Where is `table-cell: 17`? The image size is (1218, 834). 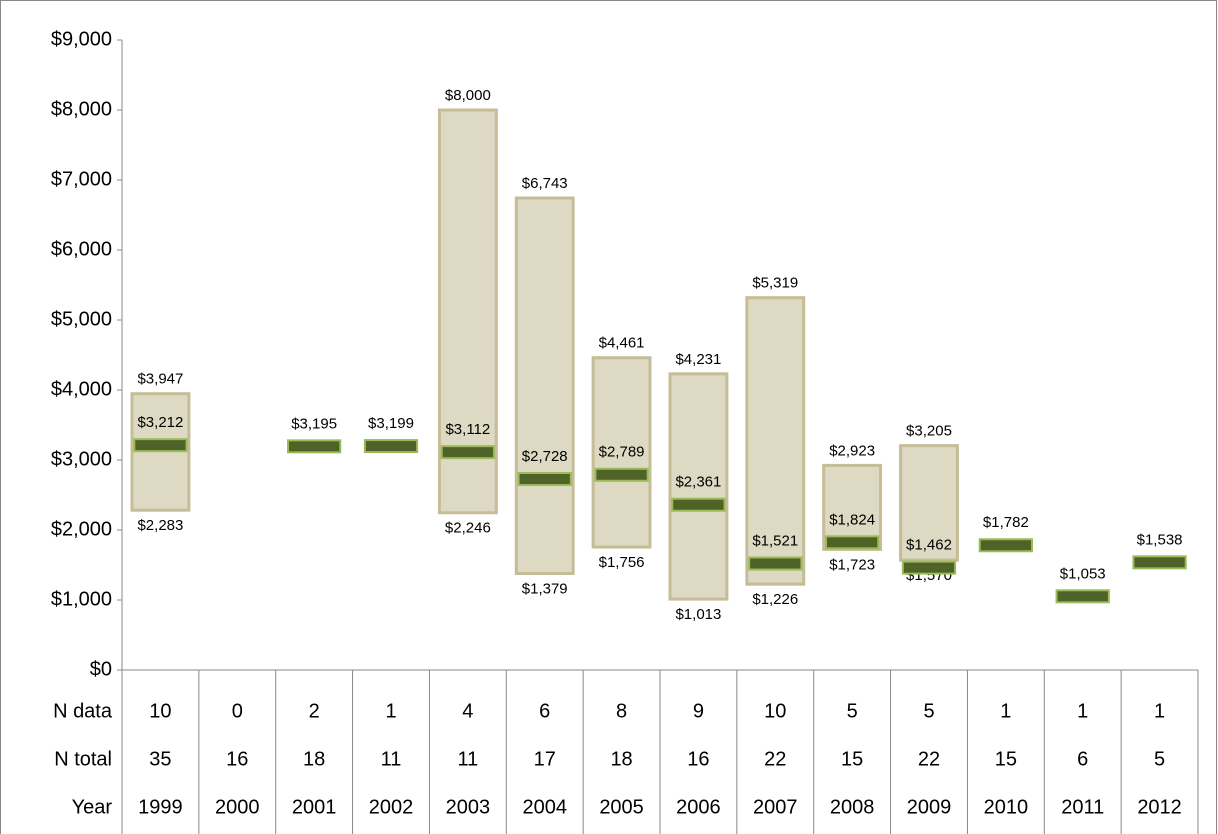 table-cell: 17 is located at coordinates (545, 759).